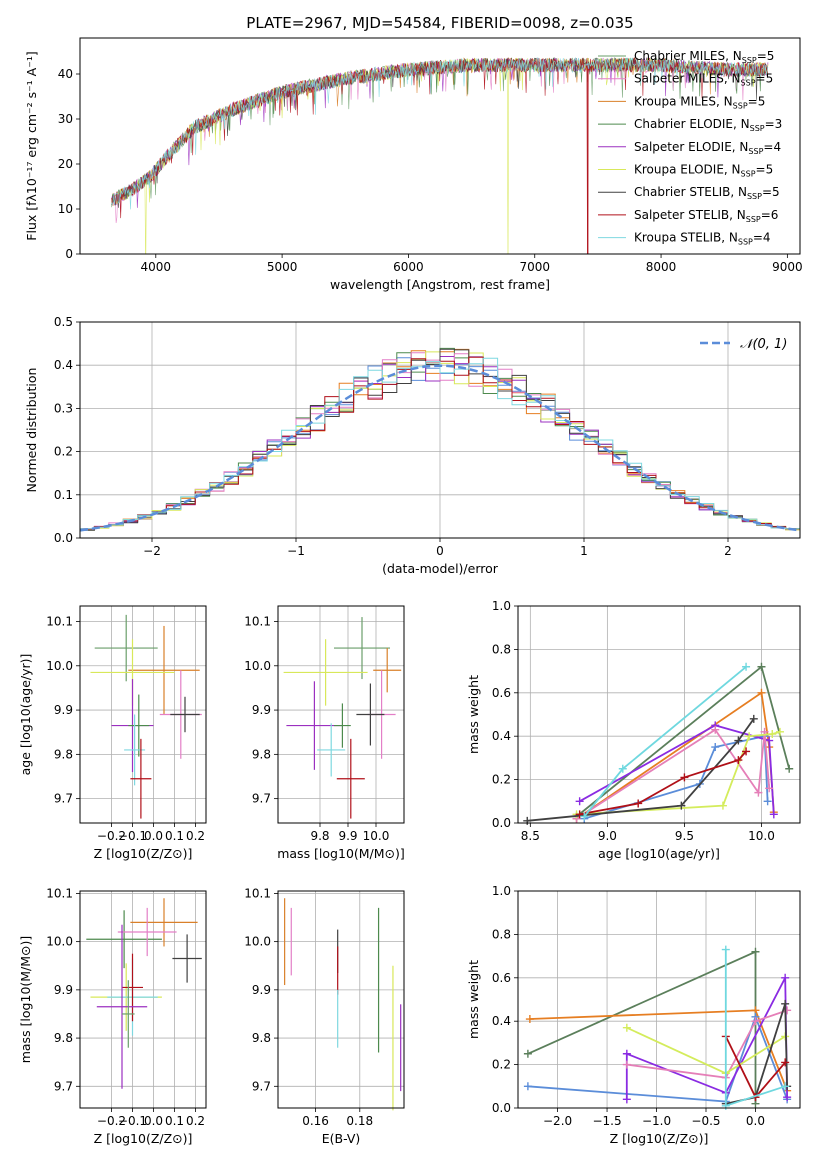 The width and height of the screenshot is (819, 1170). I want to click on y-tick-label: 10, so click(65, 209).